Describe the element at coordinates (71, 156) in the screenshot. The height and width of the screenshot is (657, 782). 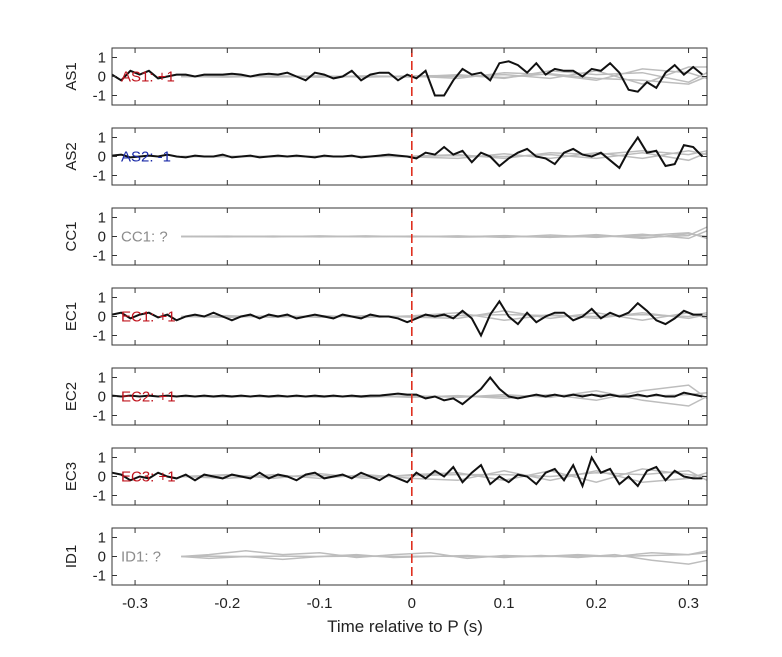
I see `panel-ylabel: AS2` at that location.